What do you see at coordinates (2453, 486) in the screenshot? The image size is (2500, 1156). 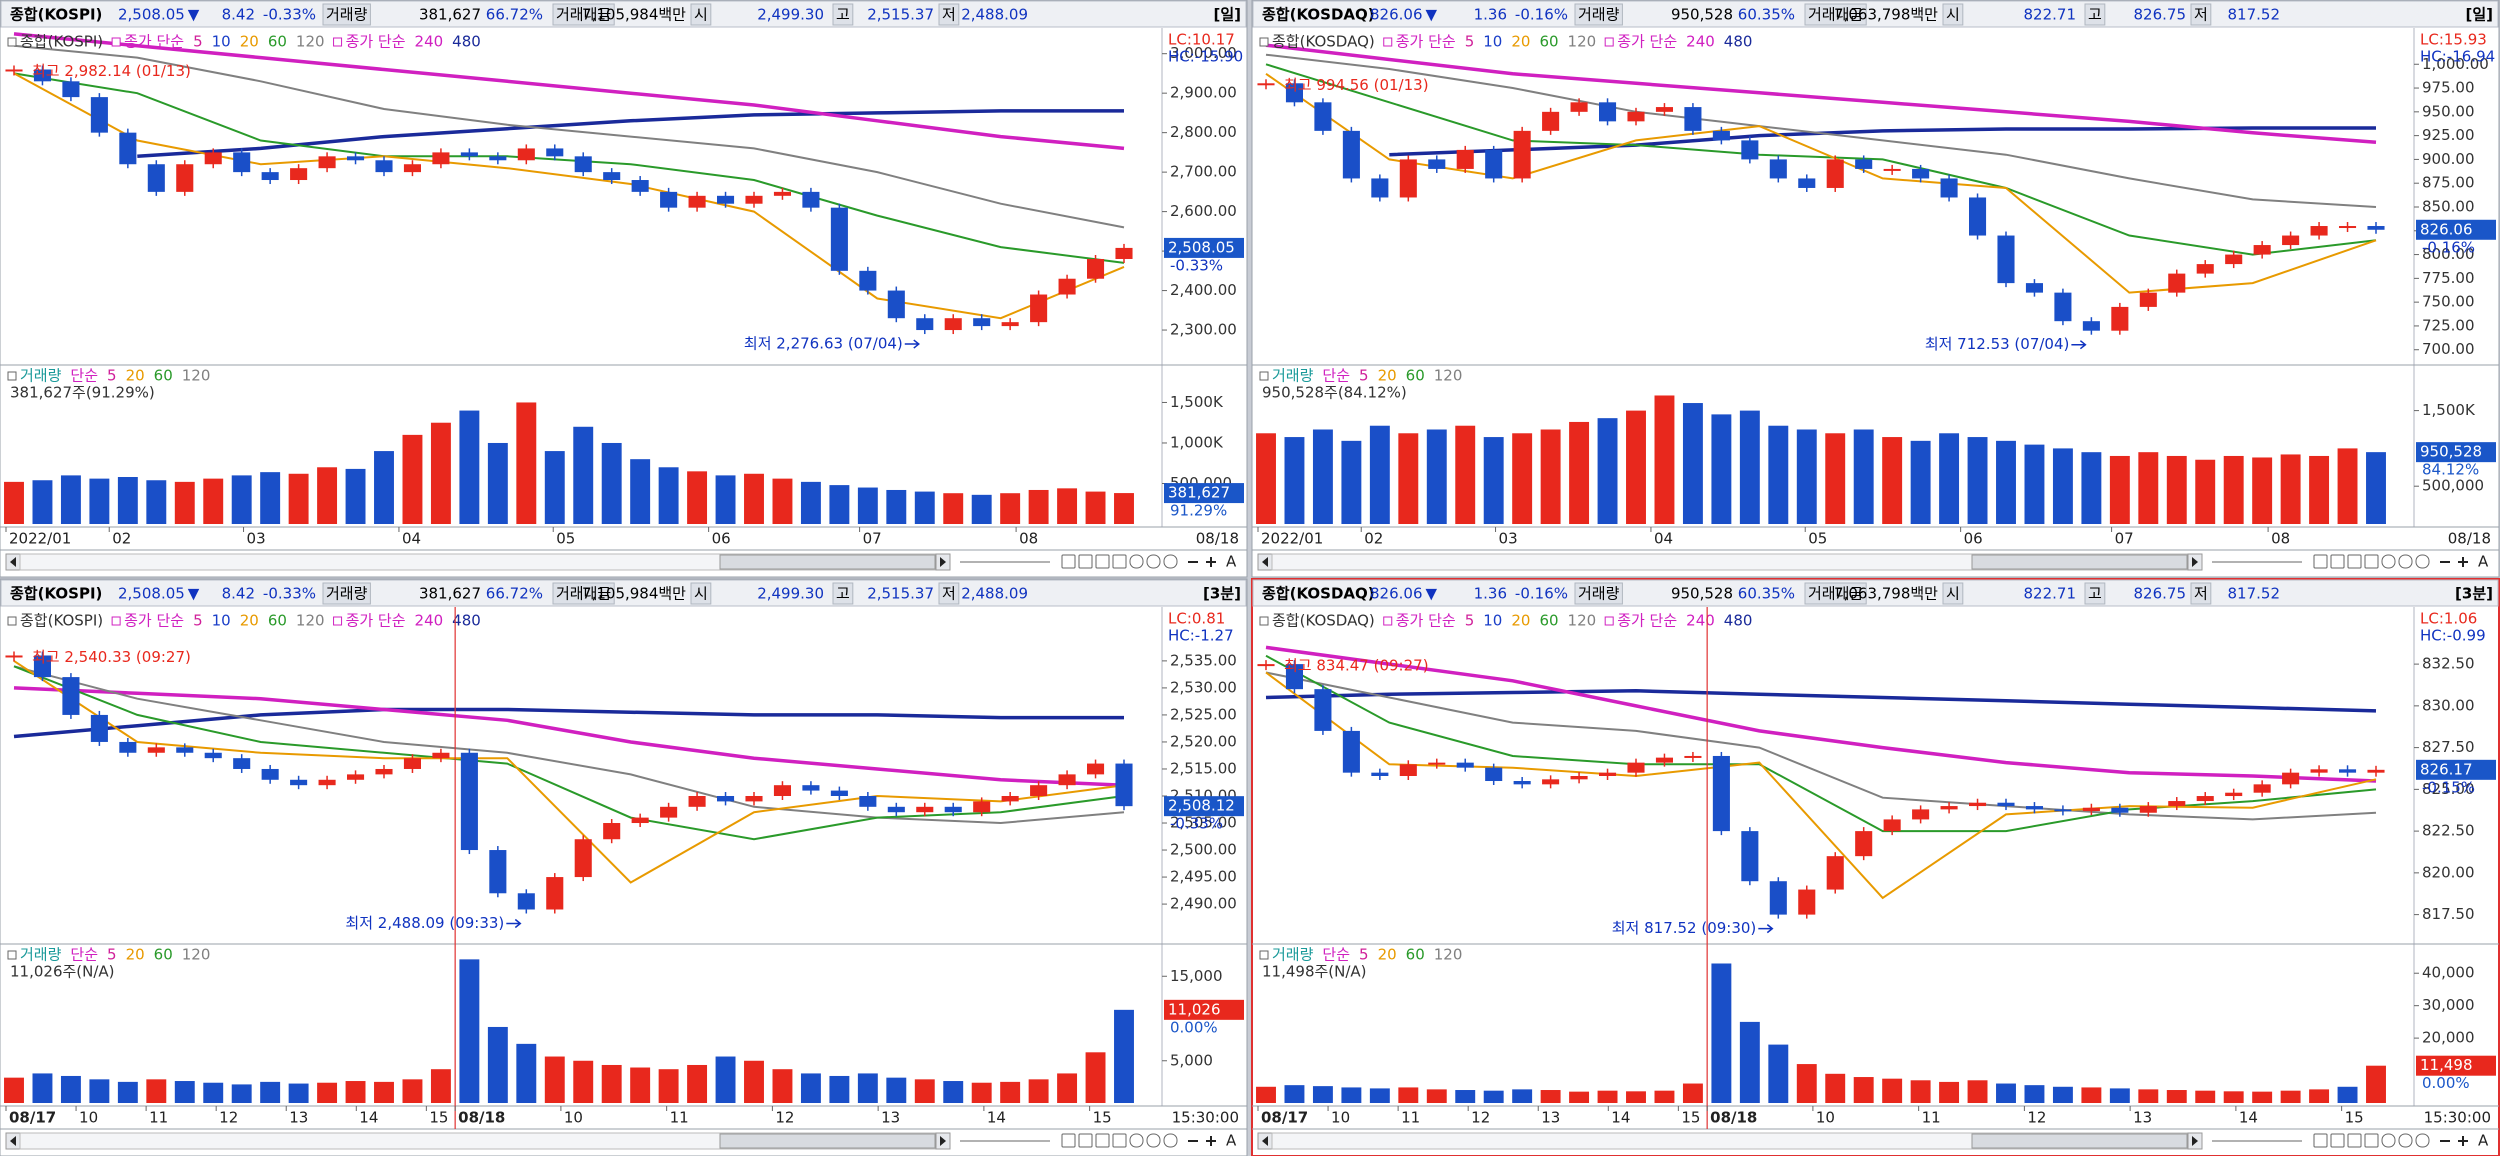 I see `y-tick-label: 500,000` at bounding box center [2453, 486].